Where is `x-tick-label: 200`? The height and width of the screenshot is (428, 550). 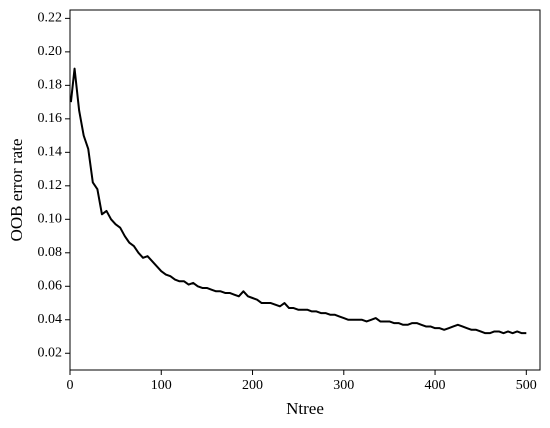 x-tick-label: 200 is located at coordinates (252, 385).